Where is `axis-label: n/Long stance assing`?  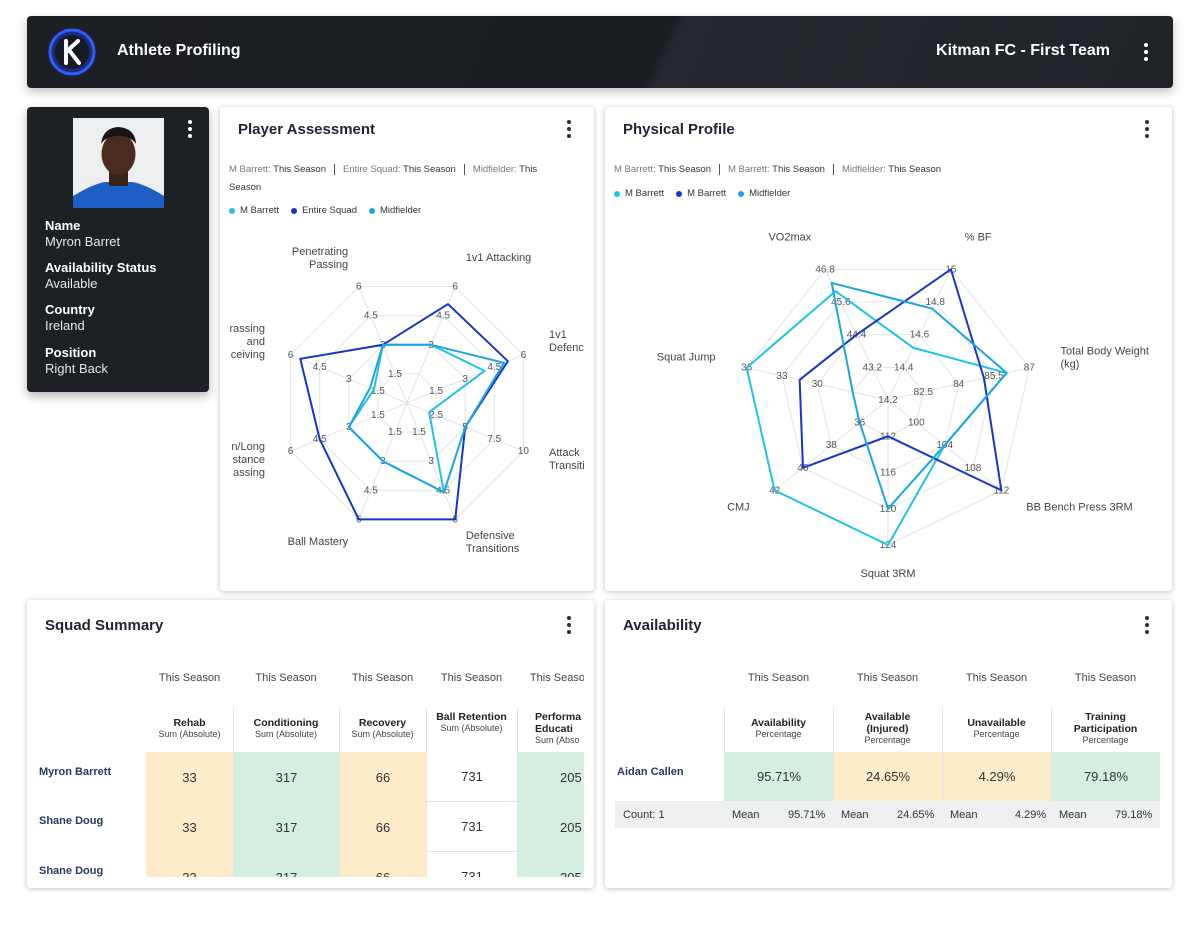 axis-label: n/Long stance assing is located at coordinates (248, 460).